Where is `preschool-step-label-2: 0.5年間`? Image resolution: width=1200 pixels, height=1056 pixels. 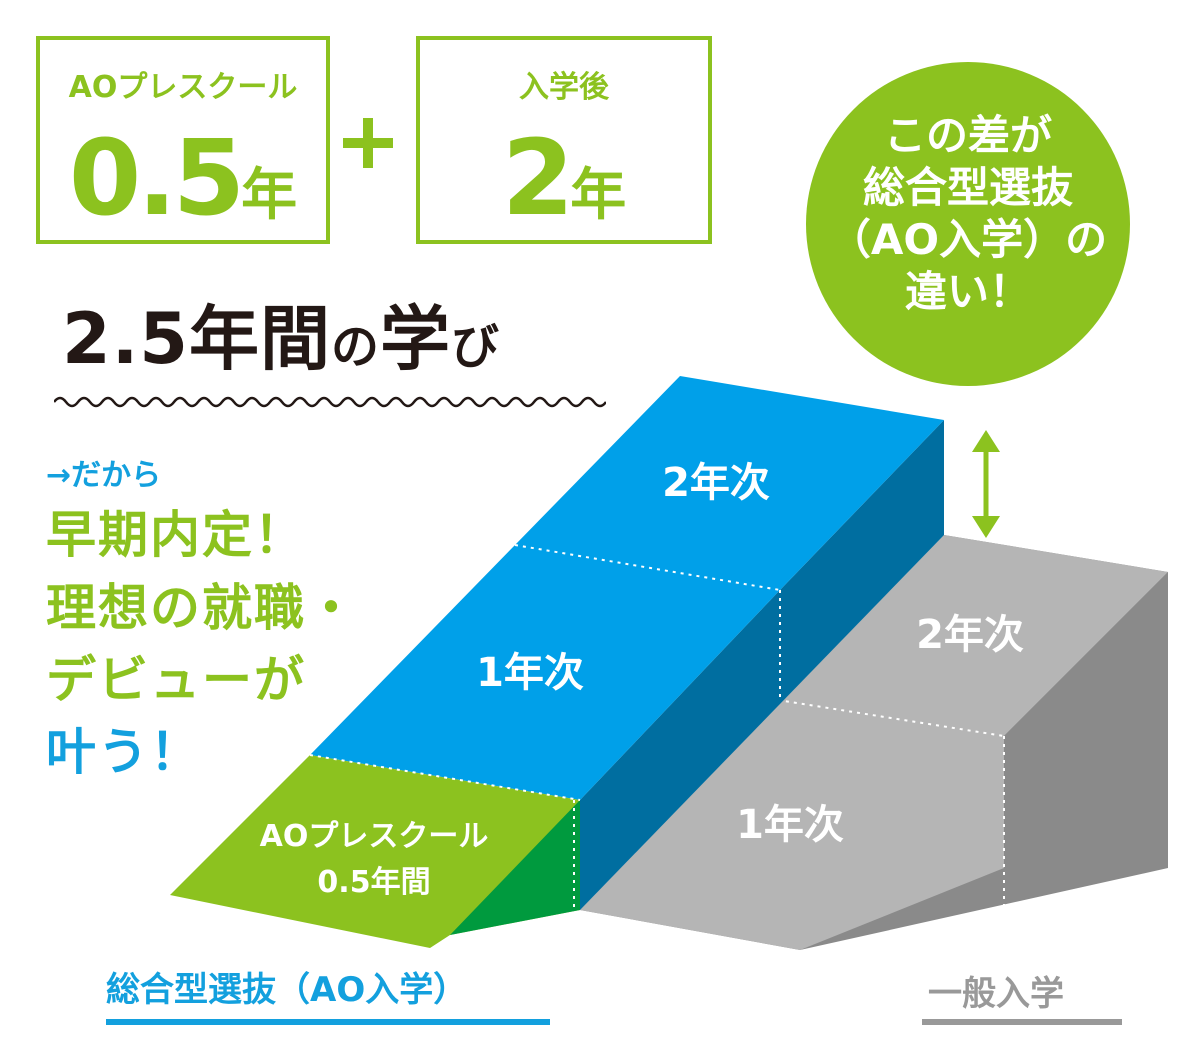
preschool-step-label-2: 0.5年間 is located at coordinates (373, 882).